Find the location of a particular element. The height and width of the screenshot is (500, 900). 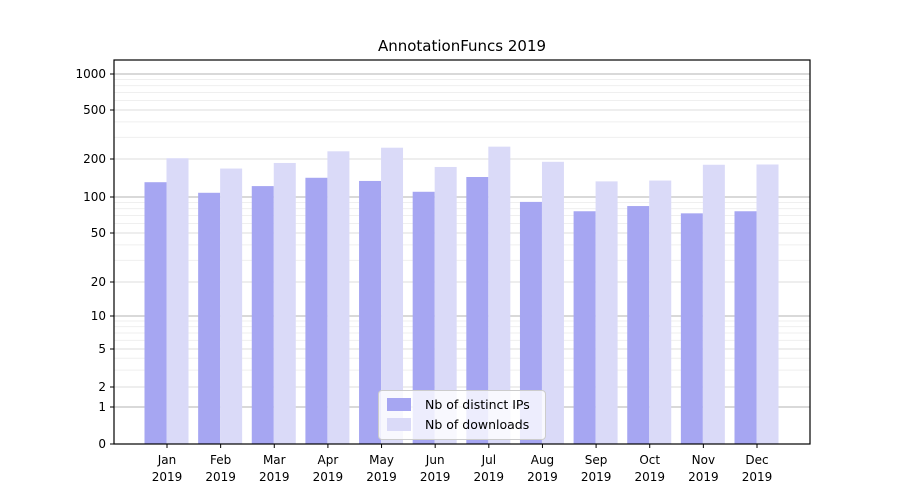

bar-downloads-dec is located at coordinates (767, 304).